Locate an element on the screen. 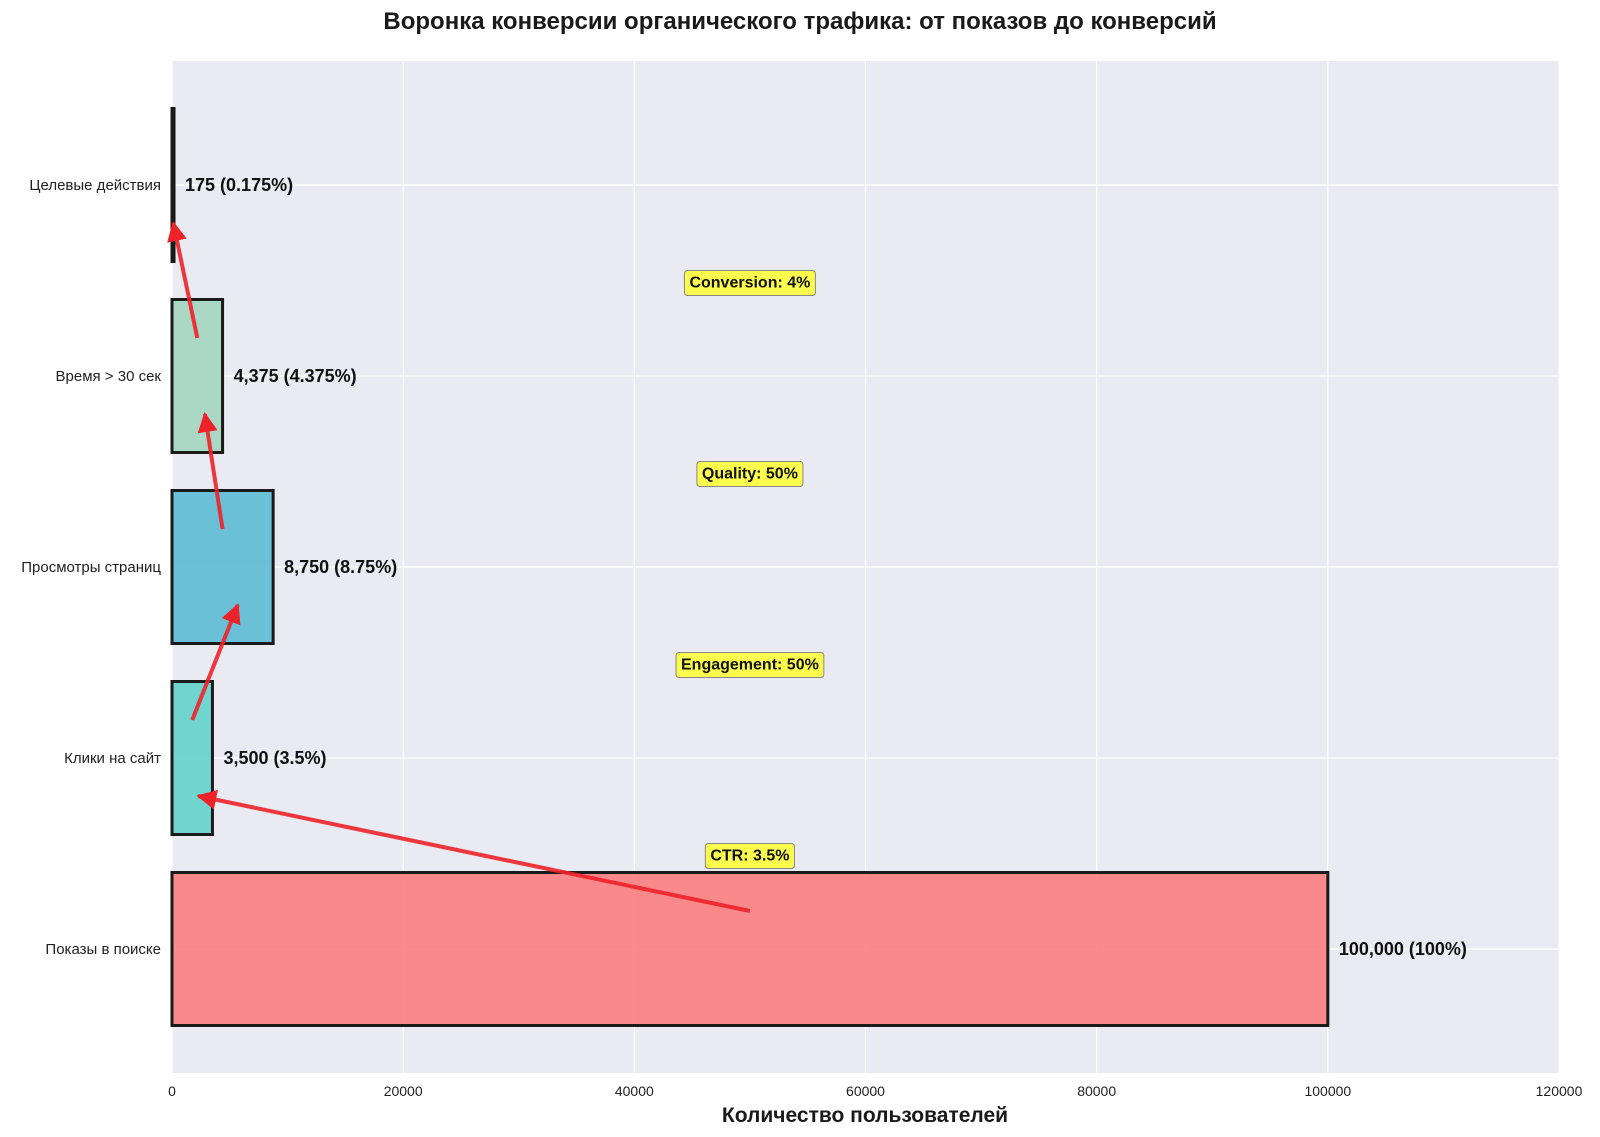  stage-annotation: Conversion: 4% is located at coordinates (749, 283).